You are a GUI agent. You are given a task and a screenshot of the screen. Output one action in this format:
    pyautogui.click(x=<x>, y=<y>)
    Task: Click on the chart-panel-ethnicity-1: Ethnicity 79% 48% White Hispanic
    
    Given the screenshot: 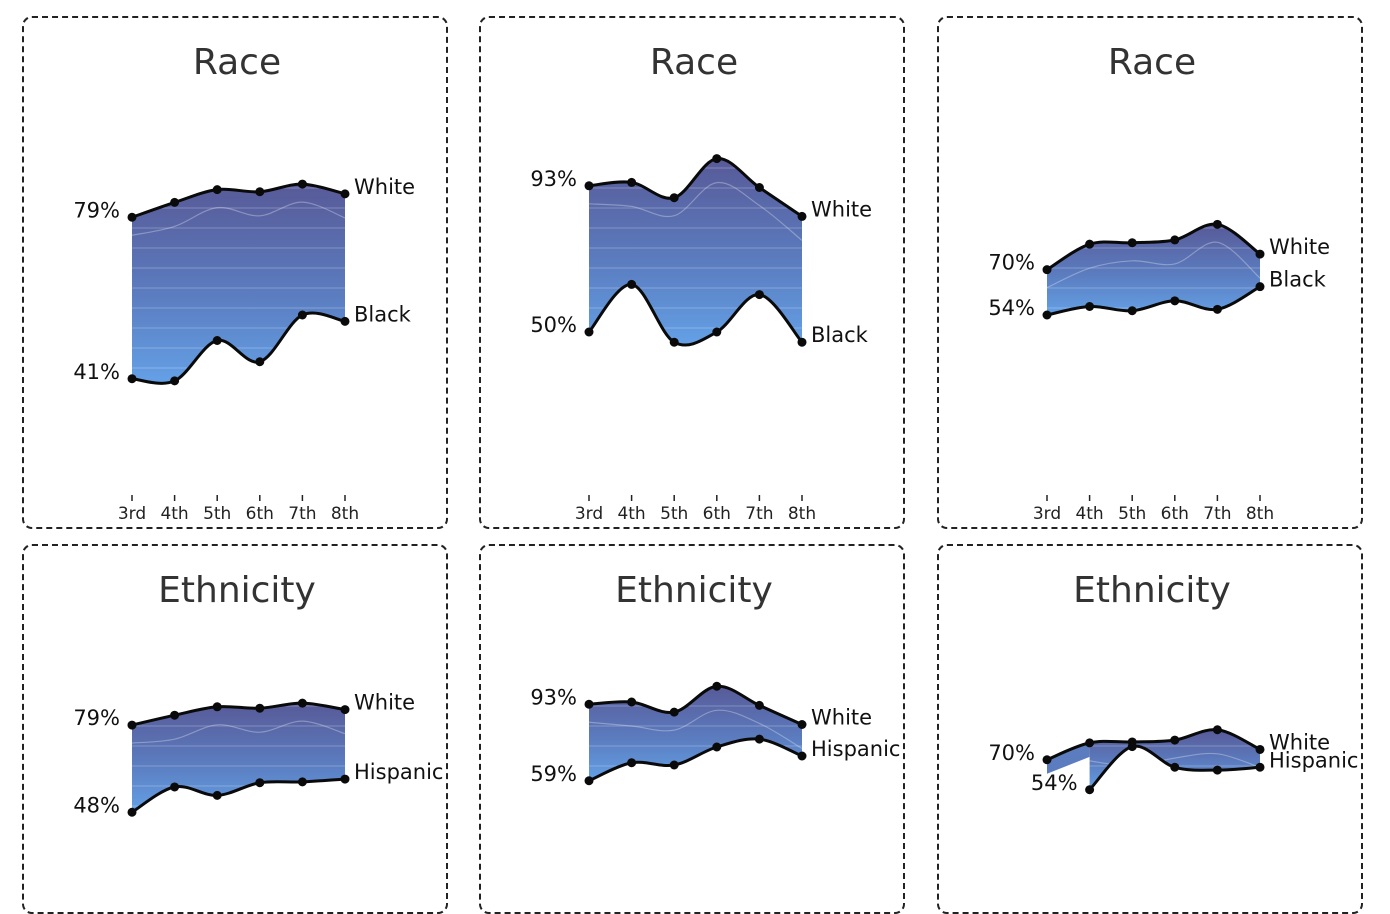 What is the action you would take?
    pyautogui.click(x=235, y=729)
    